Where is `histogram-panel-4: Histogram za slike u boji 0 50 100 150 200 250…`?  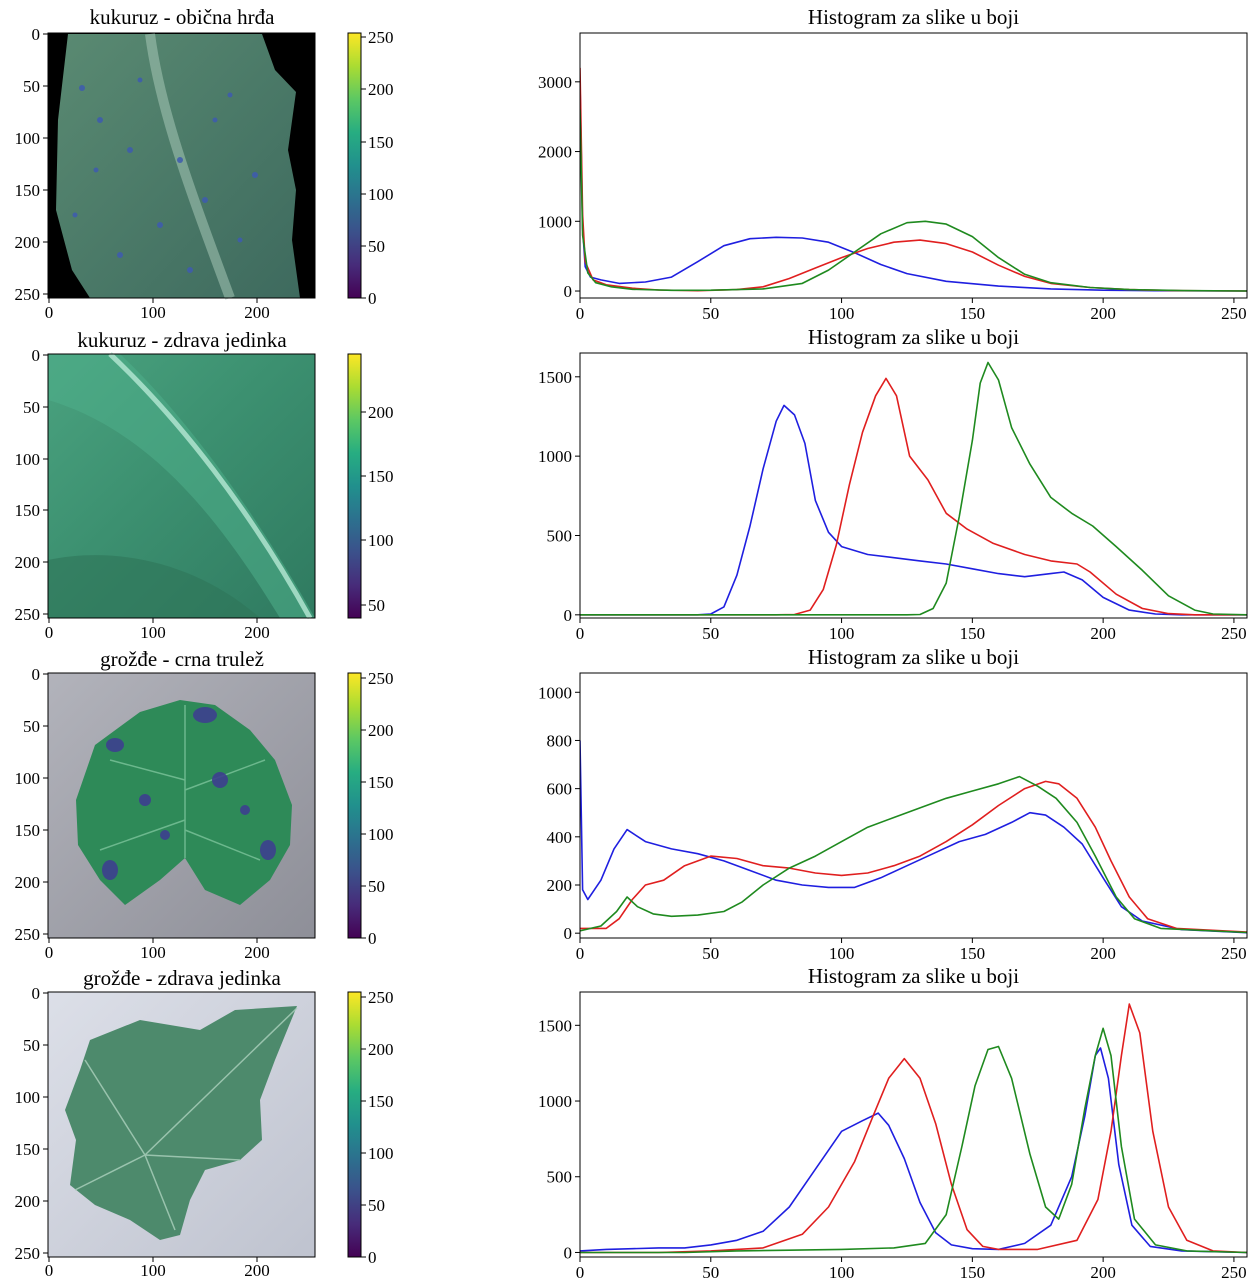 histogram-panel-4: Histogram za slike u boji 0 50 100 150 200 250… is located at coordinates (893, 1122).